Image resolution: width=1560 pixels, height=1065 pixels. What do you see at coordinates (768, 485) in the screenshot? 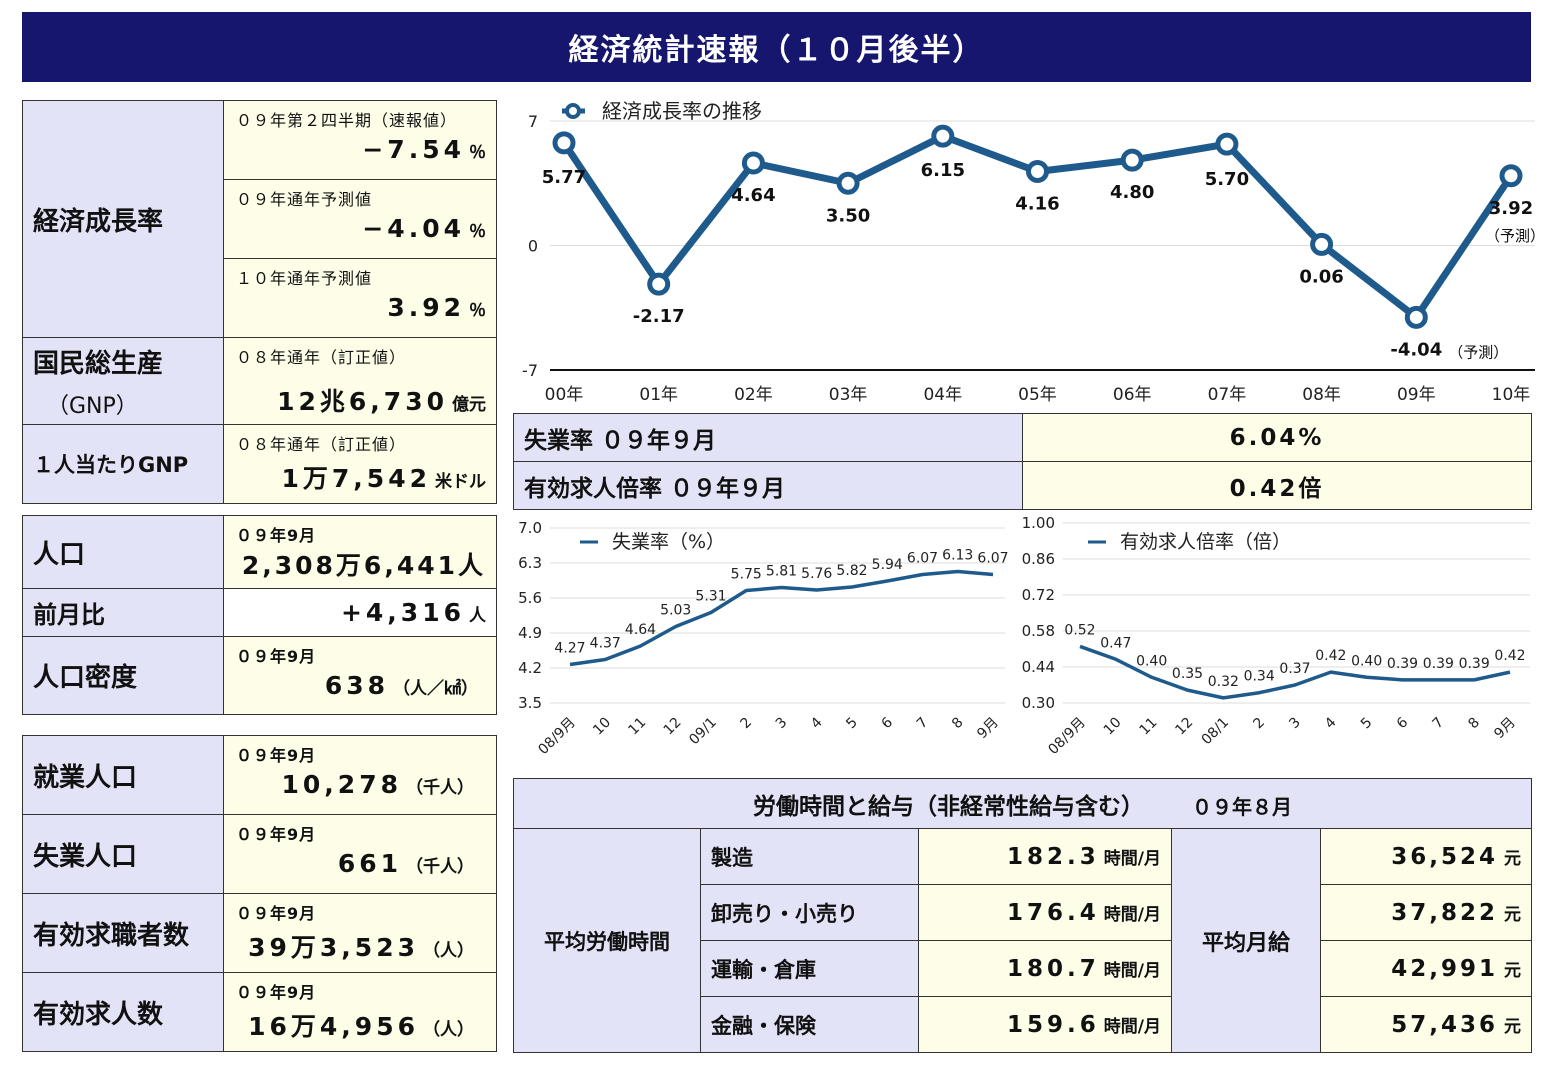
I see `job-ratio-label: 有効求人倍率 ０９年９月` at bounding box center [768, 485].